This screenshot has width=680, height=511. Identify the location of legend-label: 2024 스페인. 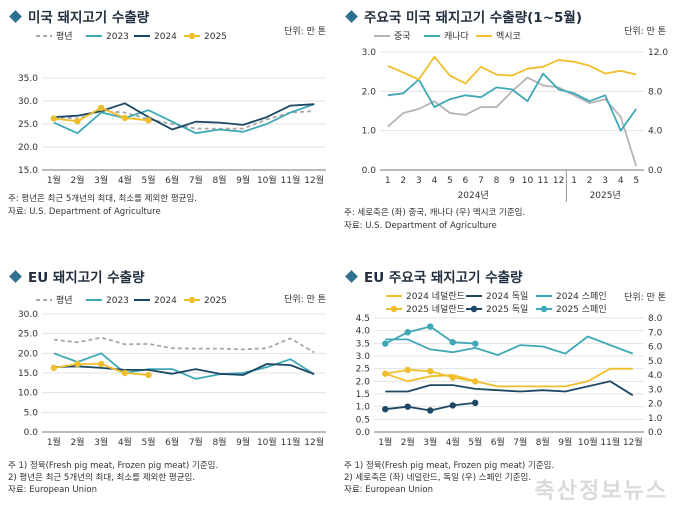
(581, 296).